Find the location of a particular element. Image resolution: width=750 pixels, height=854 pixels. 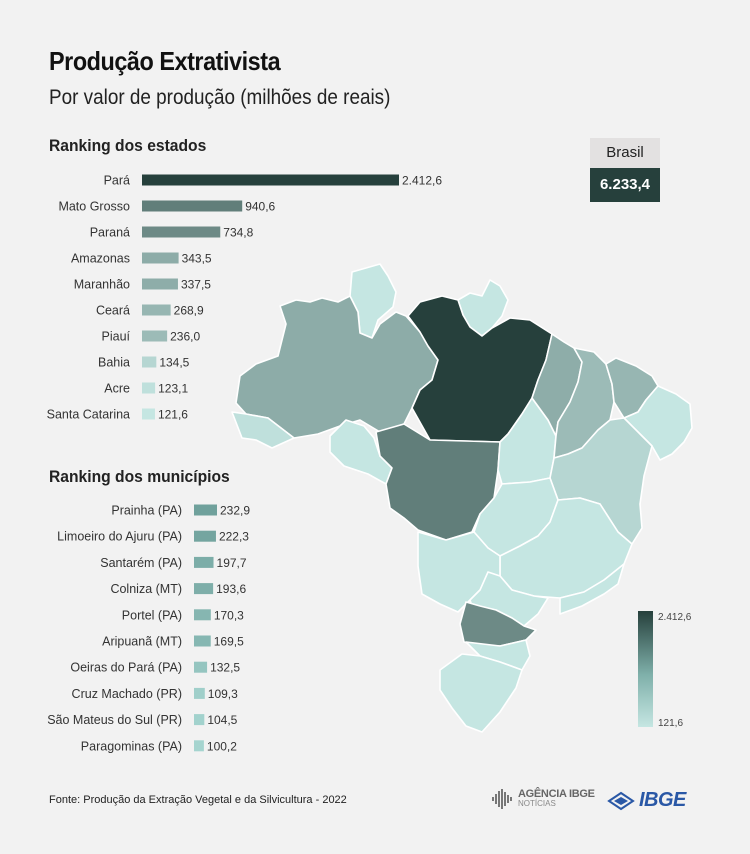

bar-value-label: 940,6 is located at coordinates (260, 207).